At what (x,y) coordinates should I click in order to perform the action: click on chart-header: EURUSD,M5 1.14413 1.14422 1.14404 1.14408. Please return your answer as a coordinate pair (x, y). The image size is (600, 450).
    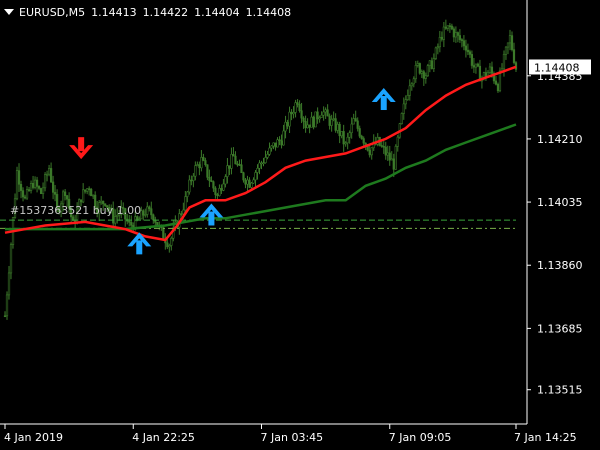
    Looking at the image, I should click on (150, 12).